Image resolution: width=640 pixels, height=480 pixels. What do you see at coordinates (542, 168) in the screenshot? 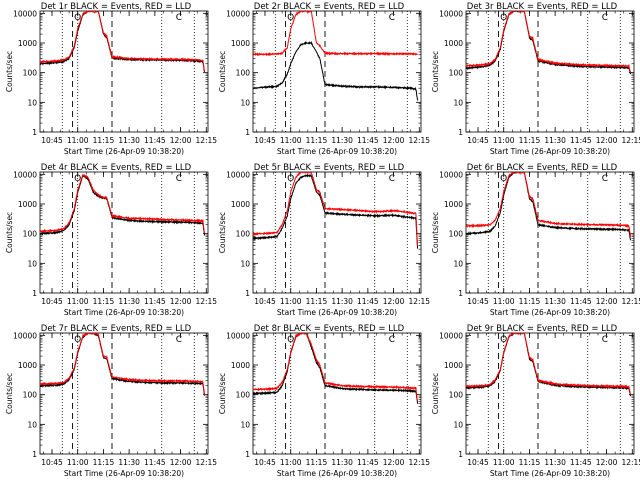
I see `panel-title: Det 6r BLACK = Events, RED = LLD` at bounding box center [542, 168].